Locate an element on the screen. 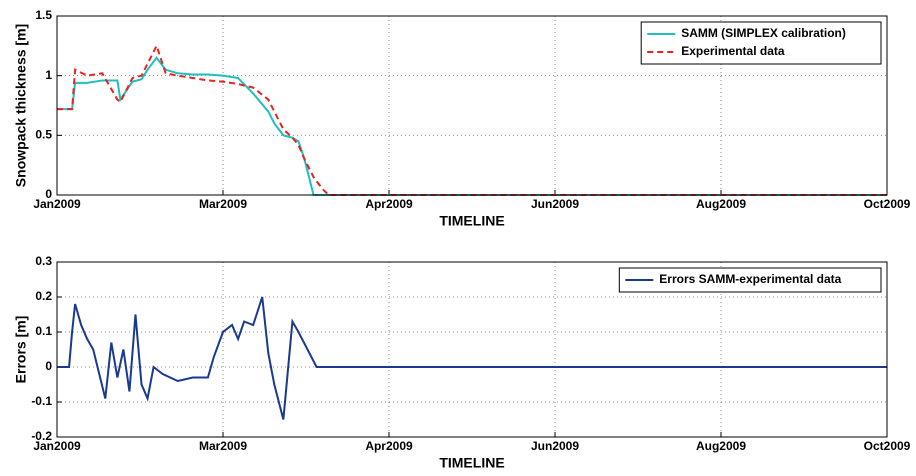  y-tick-label: -0.2 is located at coordinates (41, 436).